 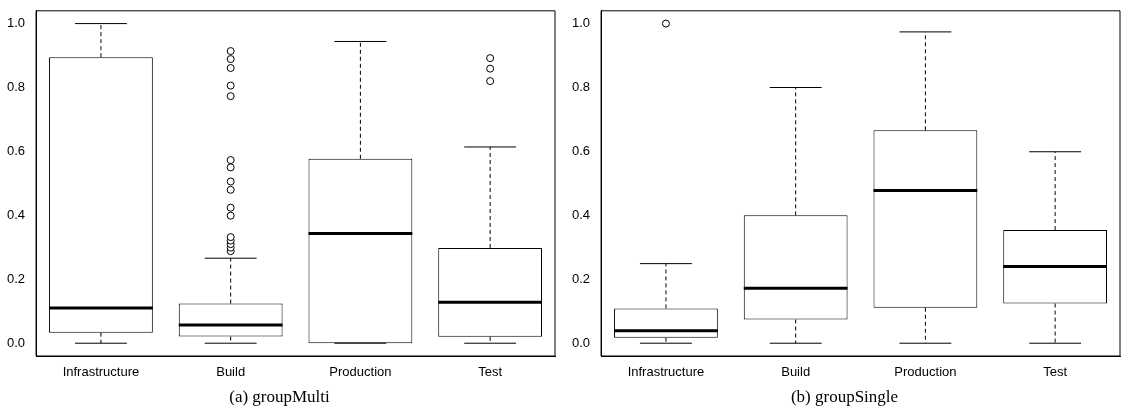 What do you see at coordinates (844, 397) in the screenshot?
I see `text: (b) groupSingle` at bounding box center [844, 397].